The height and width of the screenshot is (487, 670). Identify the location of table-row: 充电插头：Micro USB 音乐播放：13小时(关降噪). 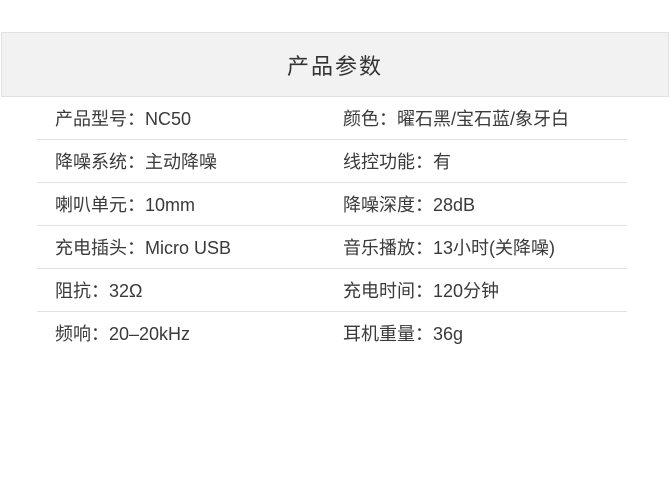
(332, 247).